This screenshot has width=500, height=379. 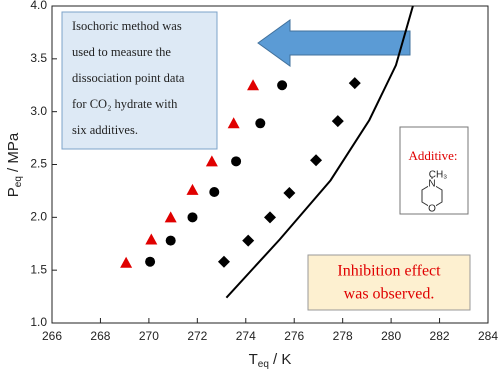 I want to click on note-text: Isochoric method was, so click(x=127, y=26).